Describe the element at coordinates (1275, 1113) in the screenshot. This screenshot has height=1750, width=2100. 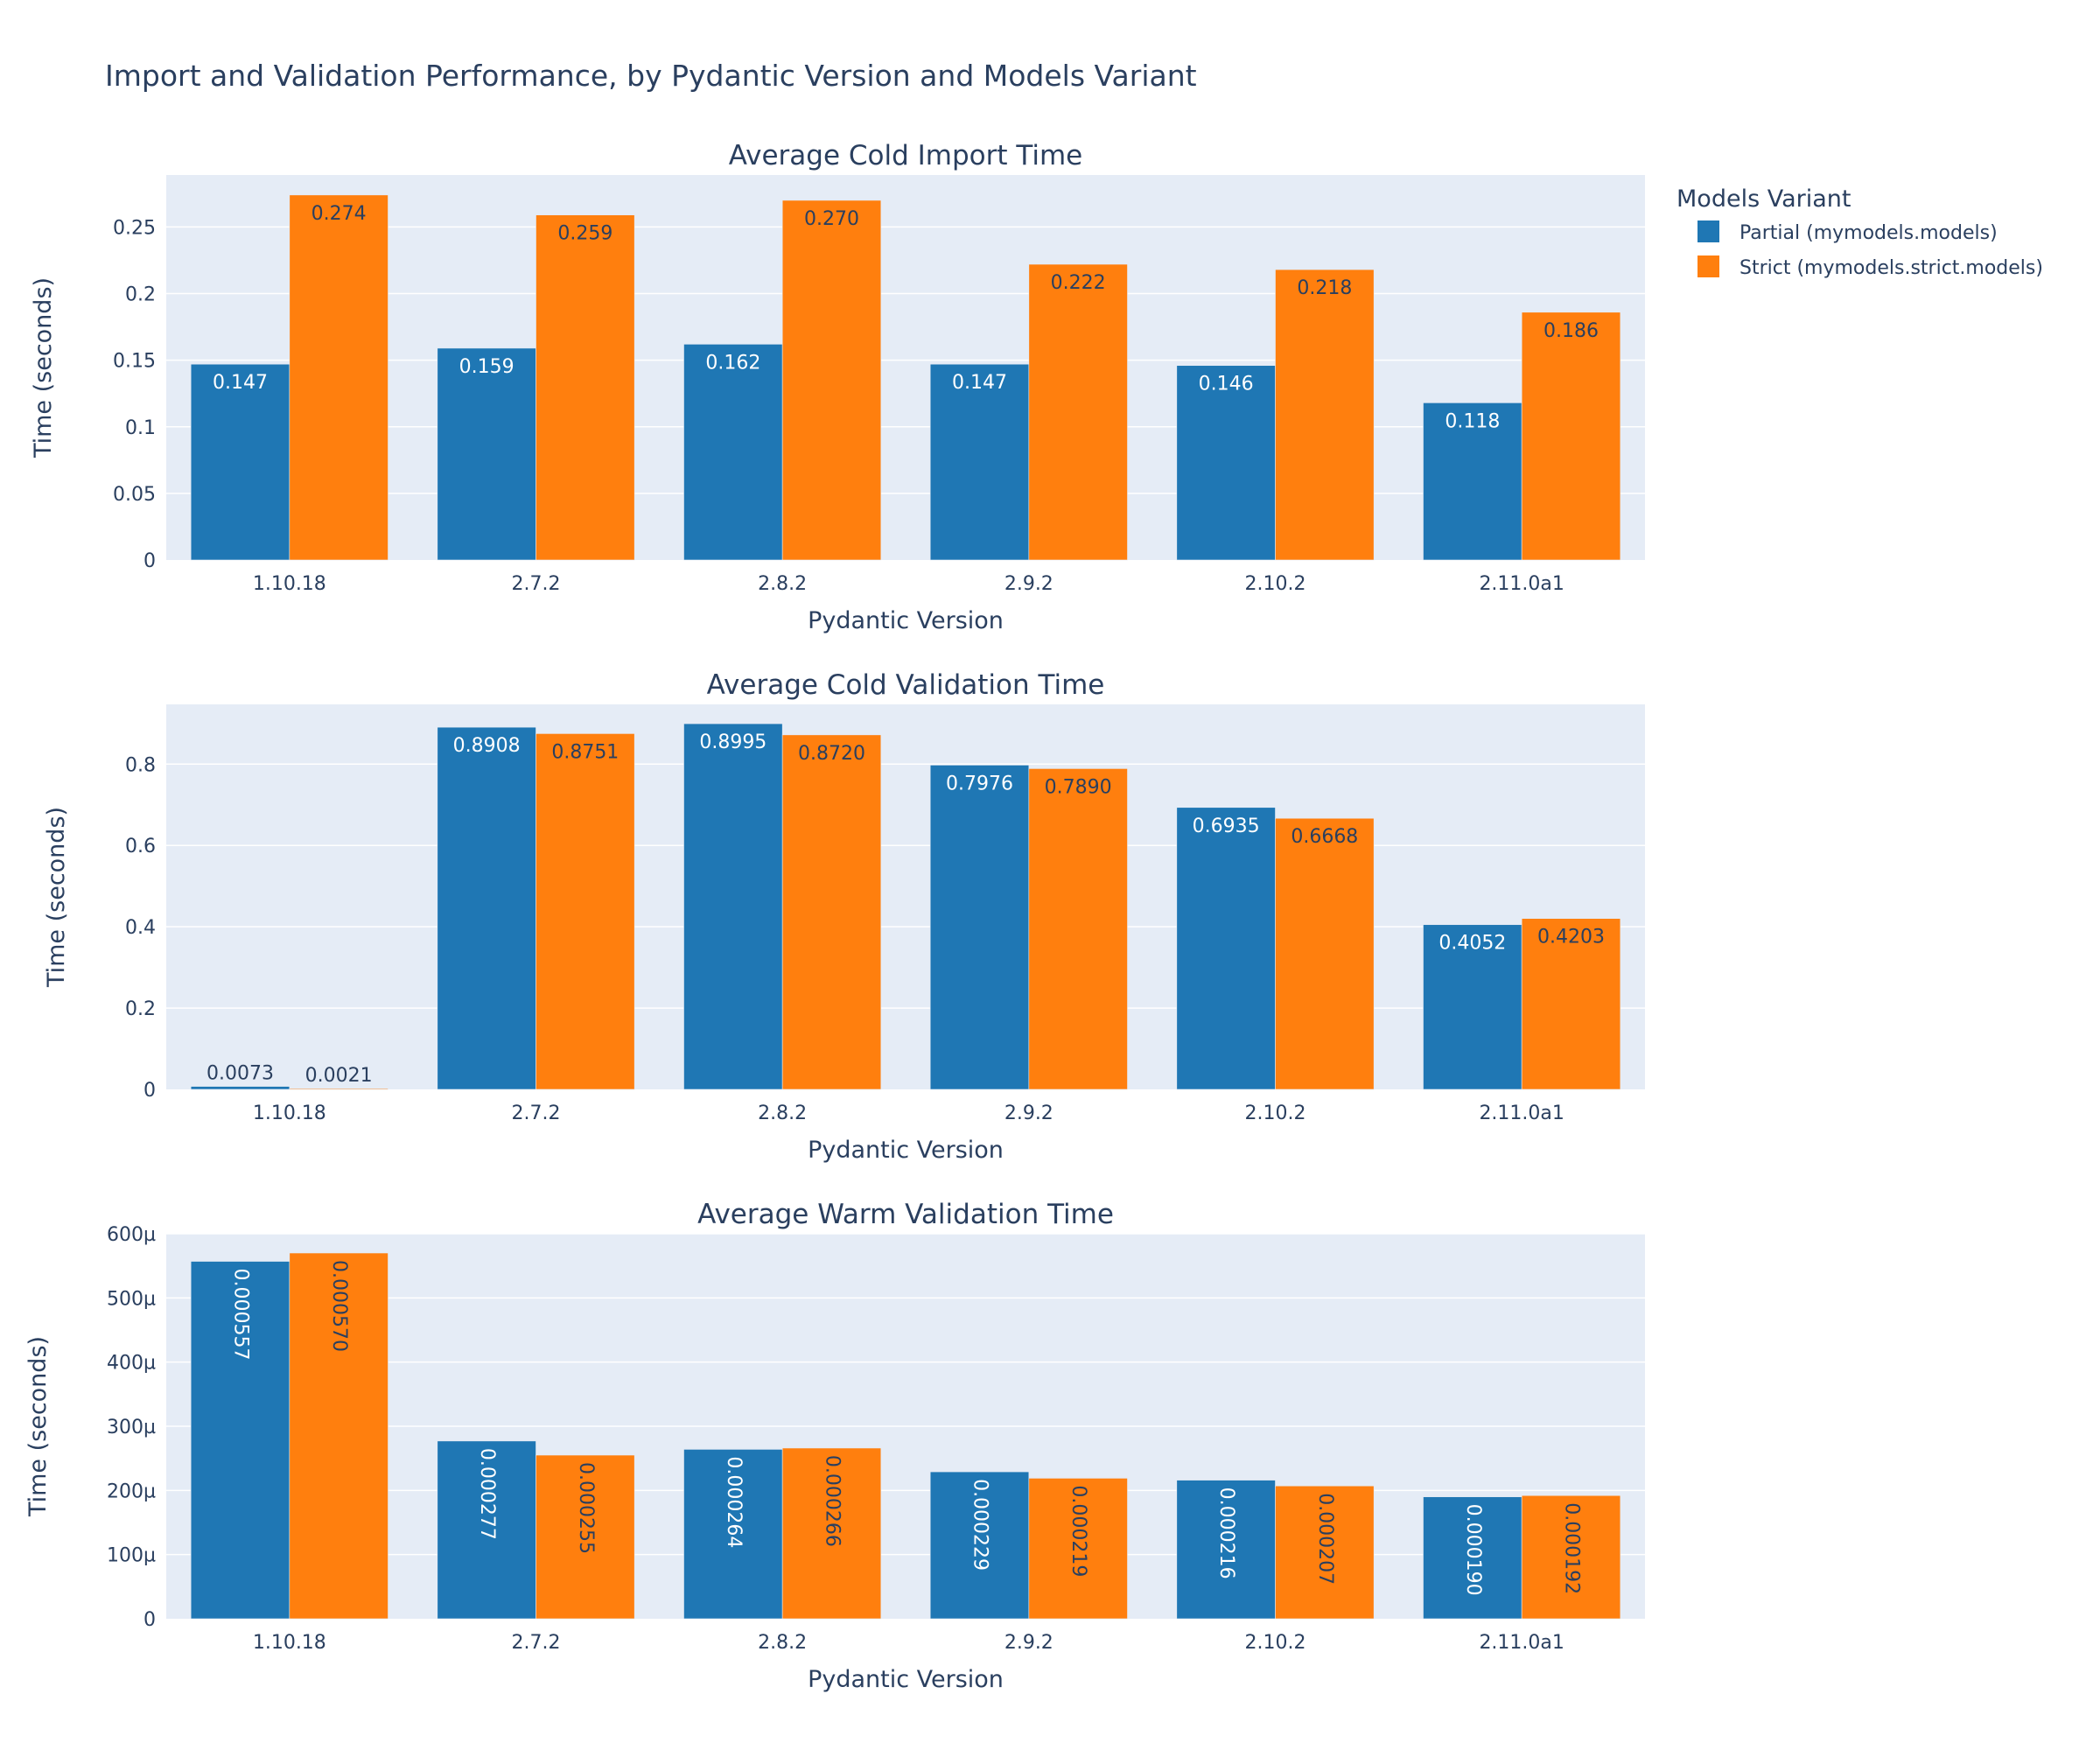
I see `x-tick-label: 2.10.2` at that location.